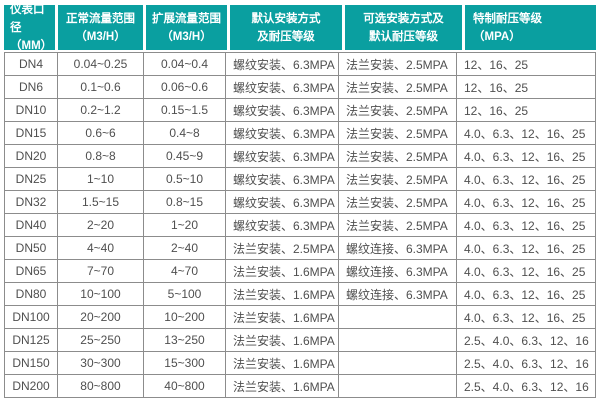  I want to click on table-cell: 40~800, so click(184, 386).